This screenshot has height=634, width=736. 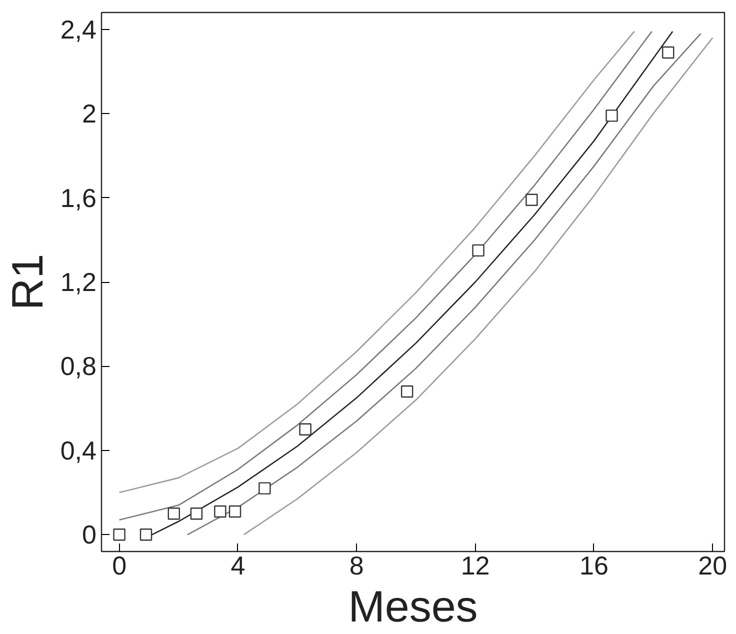 What do you see at coordinates (475, 565) in the screenshot?
I see `x-tick-label: 12` at bounding box center [475, 565].